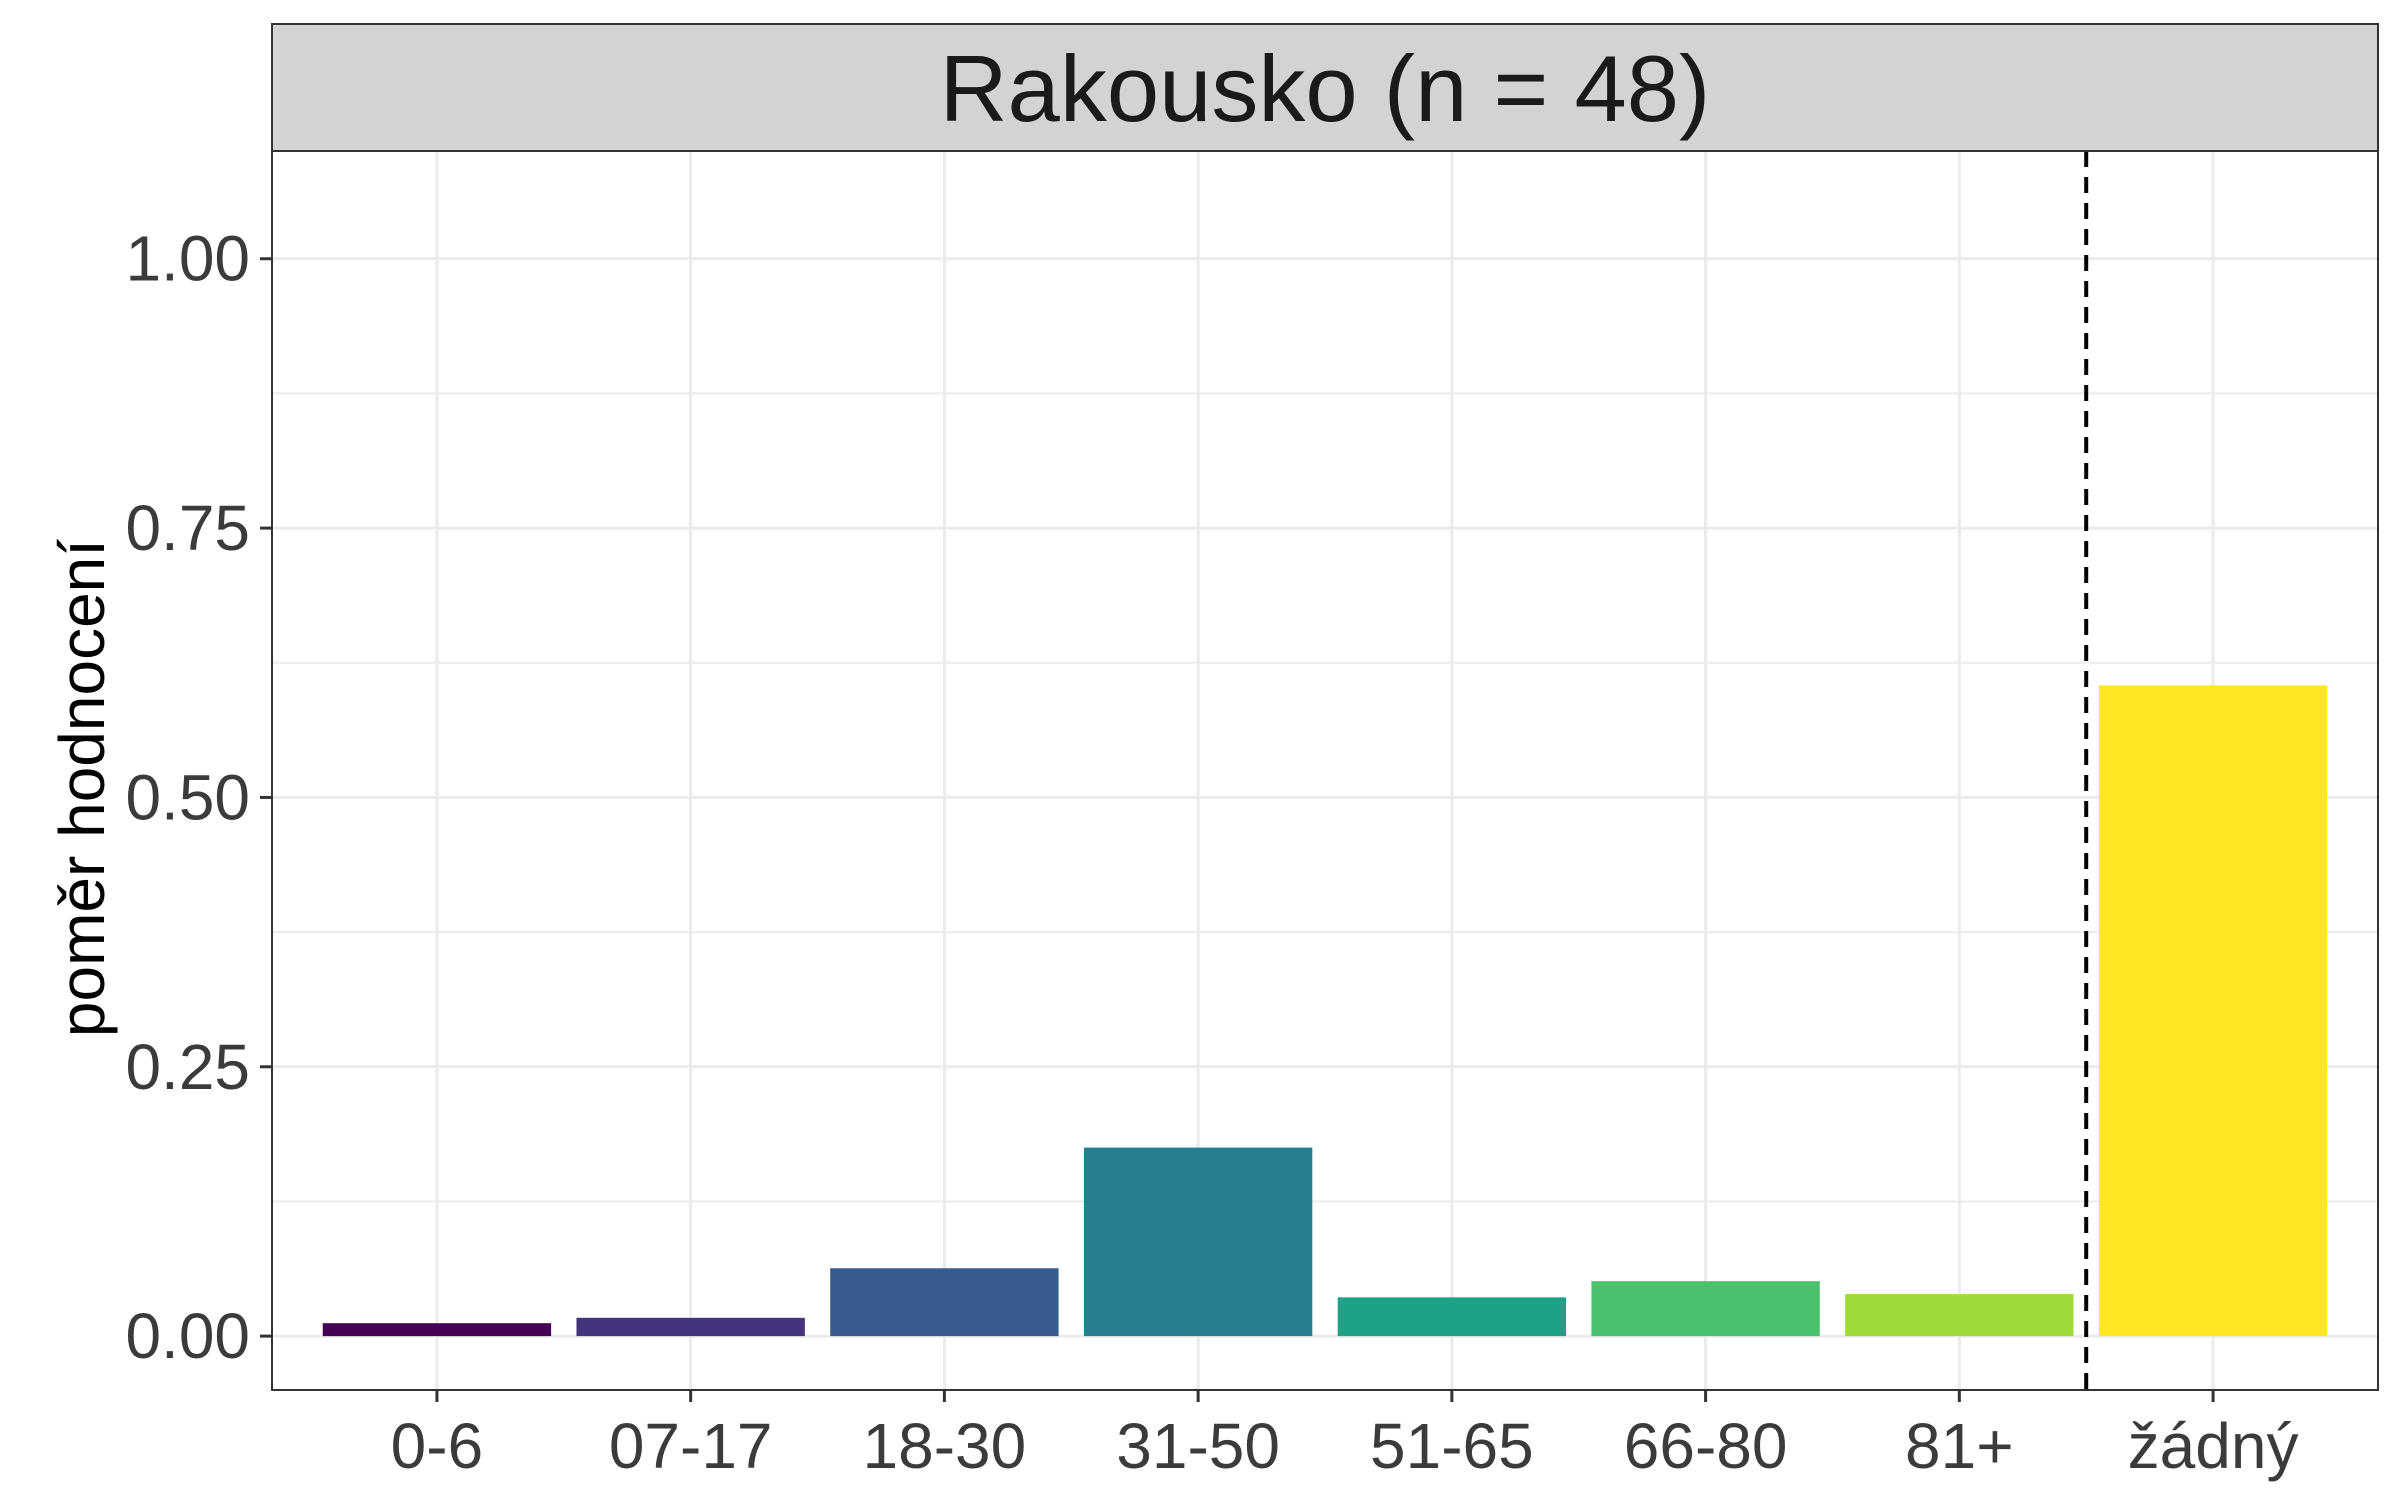  Describe the element at coordinates (187, 528) in the screenshot. I see `y-tick-label: 0.75` at that location.